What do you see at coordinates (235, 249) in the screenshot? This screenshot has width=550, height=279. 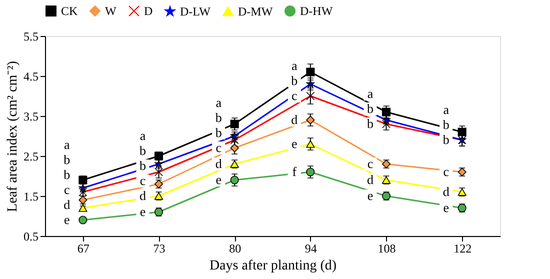 I see `x-tick-label: 80` at bounding box center [235, 249].